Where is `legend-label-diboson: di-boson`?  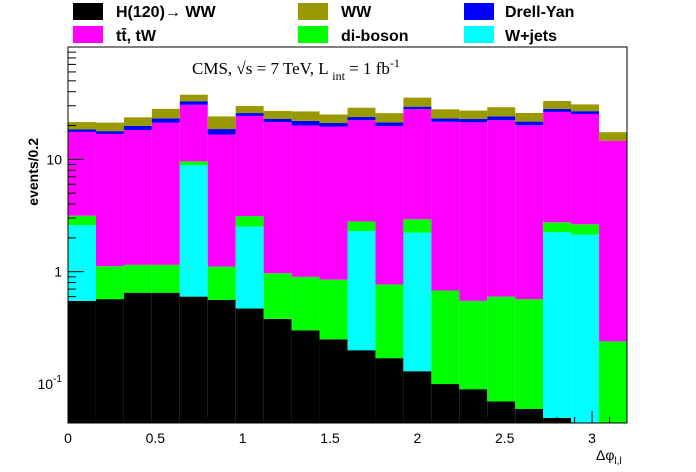
legend-label-diboson: di-boson is located at coordinates (375, 36).